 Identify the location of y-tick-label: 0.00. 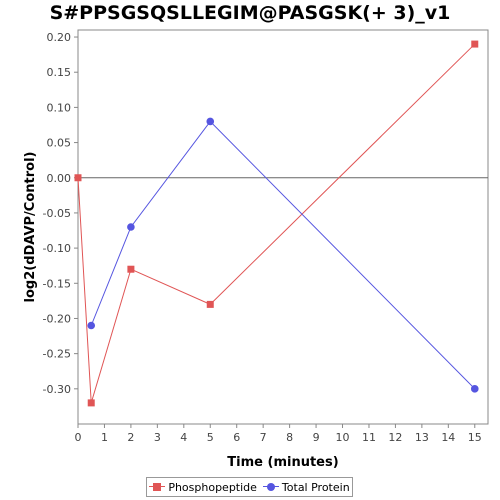
(59, 178).